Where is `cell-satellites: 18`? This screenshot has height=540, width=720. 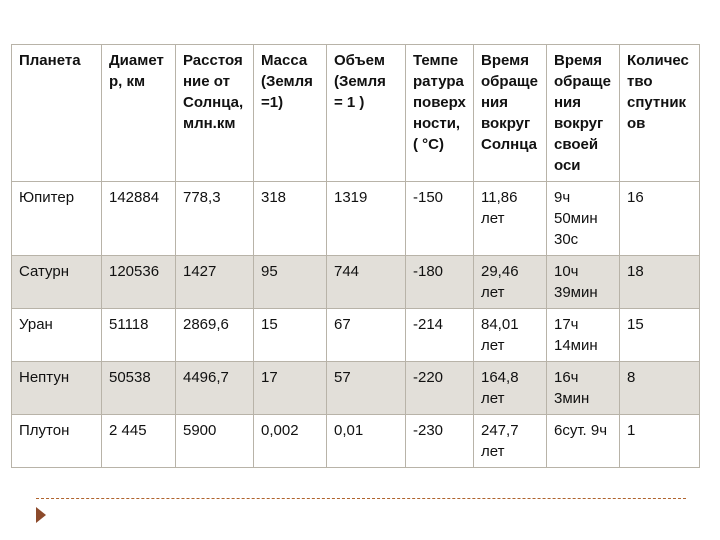 cell-satellites: 18 is located at coordinates (659, 282).